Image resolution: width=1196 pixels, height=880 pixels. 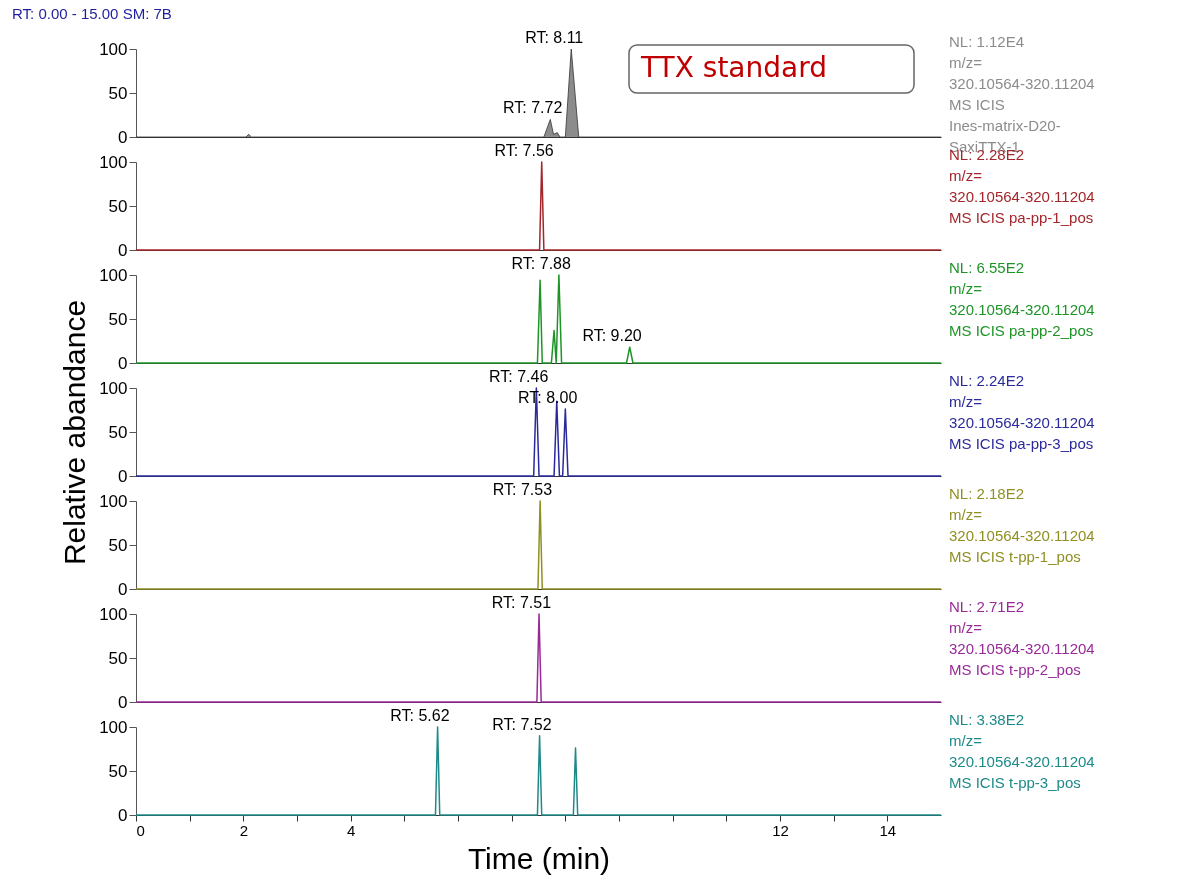 I want to click on annotation: TTX standard, so click(x=733, y=67).